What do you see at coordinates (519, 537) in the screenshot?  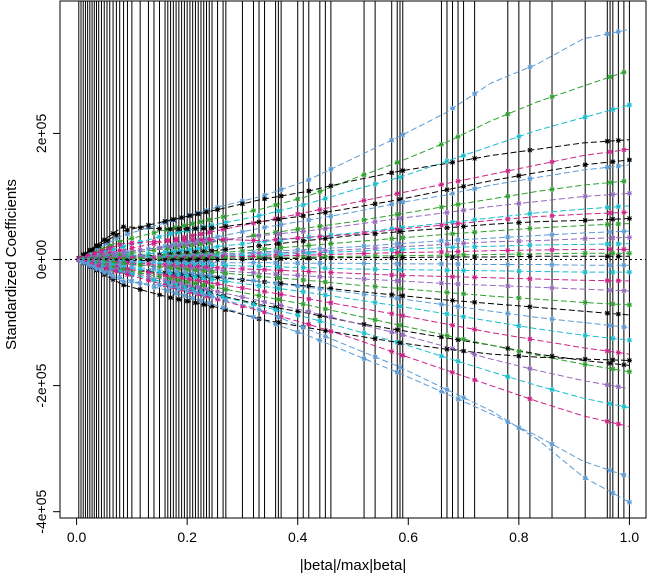 I see `x-tick-label: 0.8` at bounding box center [519, 537].